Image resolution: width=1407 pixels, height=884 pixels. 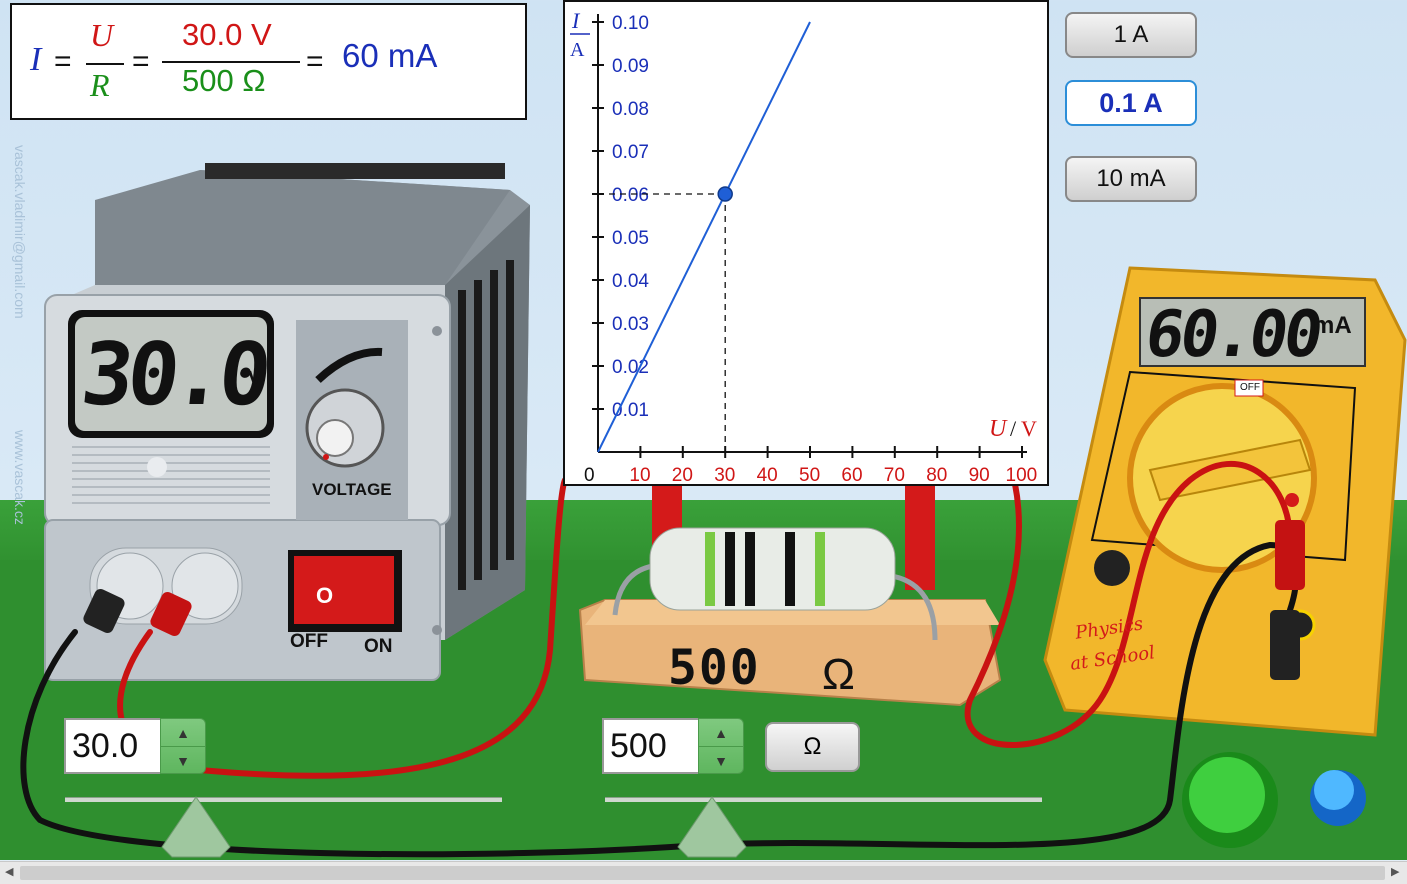 What do you see at coordinates (1013, 428) in the screenshot?
I see `x-axis-slash: /` at bounding box center [1013, 428].